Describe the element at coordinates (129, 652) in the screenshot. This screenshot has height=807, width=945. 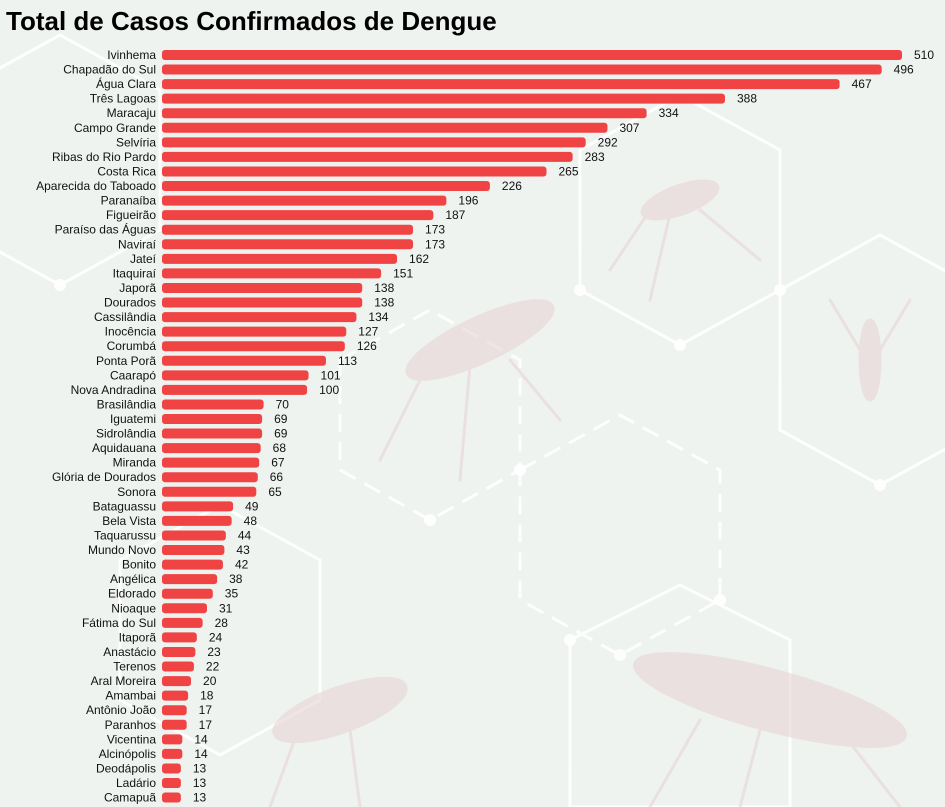
I see `category-label: Anastácio` at that location.